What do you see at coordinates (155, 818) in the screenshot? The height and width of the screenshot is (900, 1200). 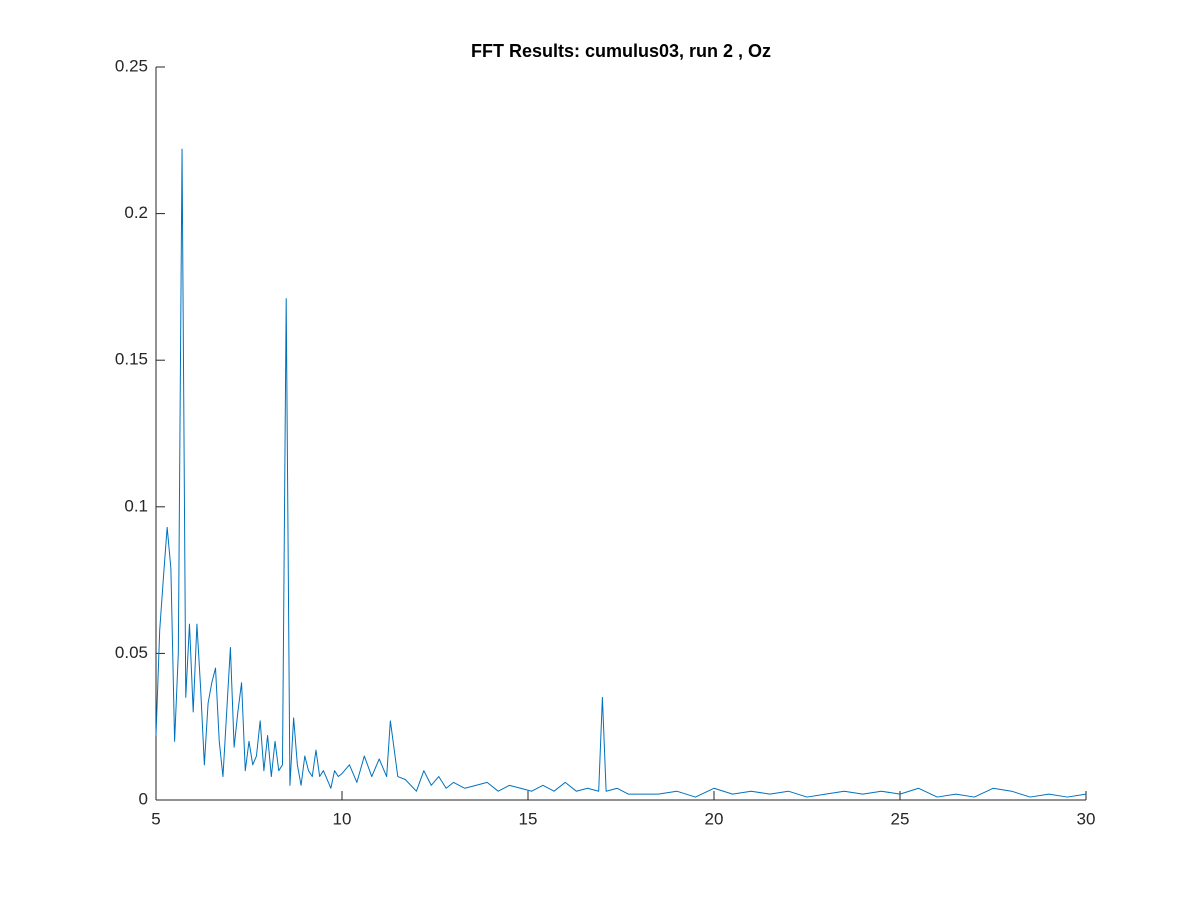 I see `x-tick-label: 5` at bounding box center [155, 818].